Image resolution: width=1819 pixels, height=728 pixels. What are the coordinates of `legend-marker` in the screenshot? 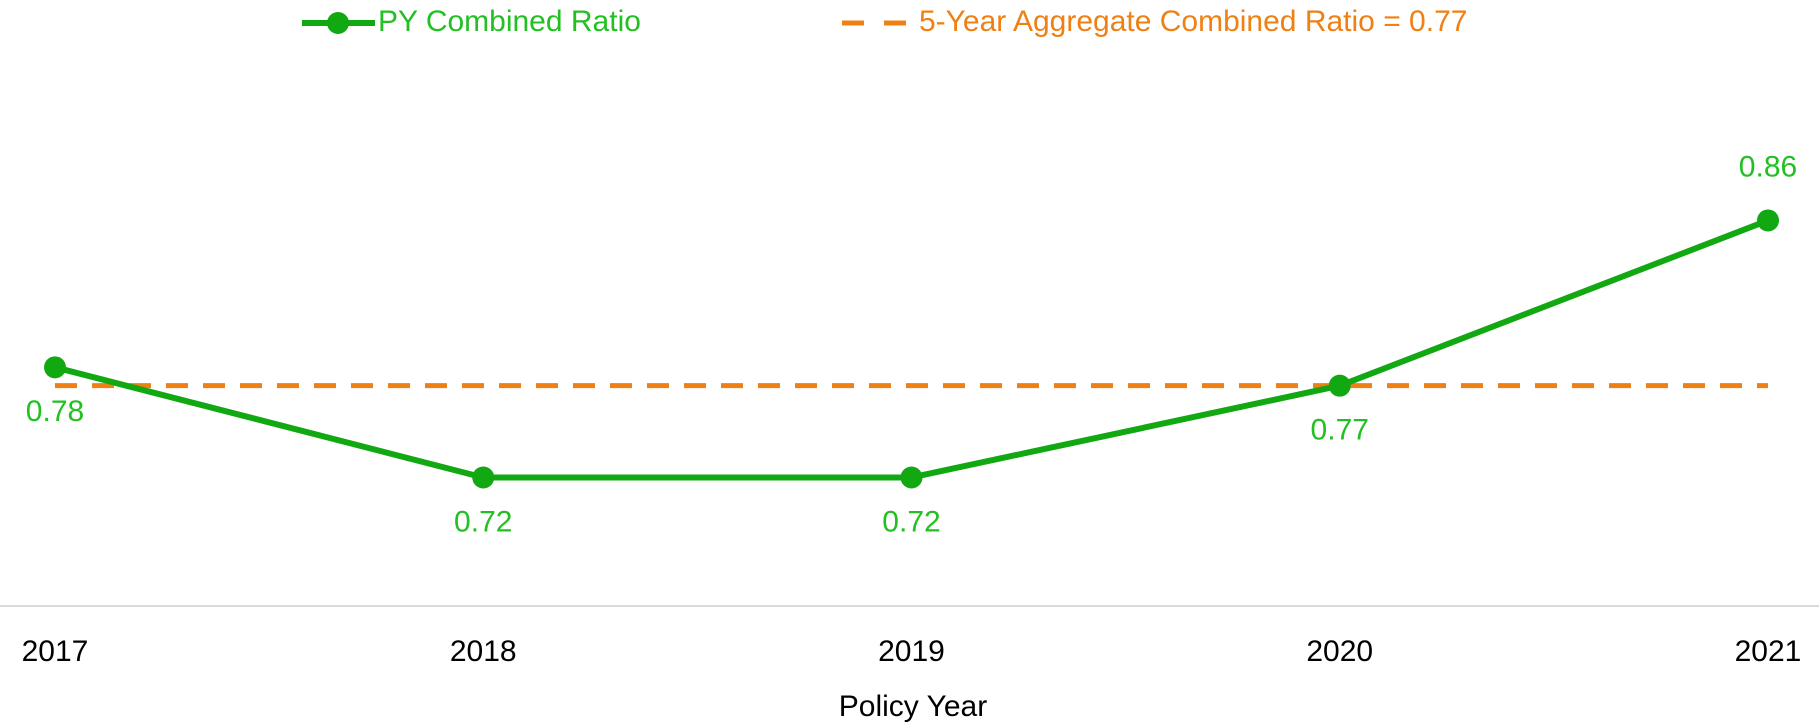 It's located at (338, 23).